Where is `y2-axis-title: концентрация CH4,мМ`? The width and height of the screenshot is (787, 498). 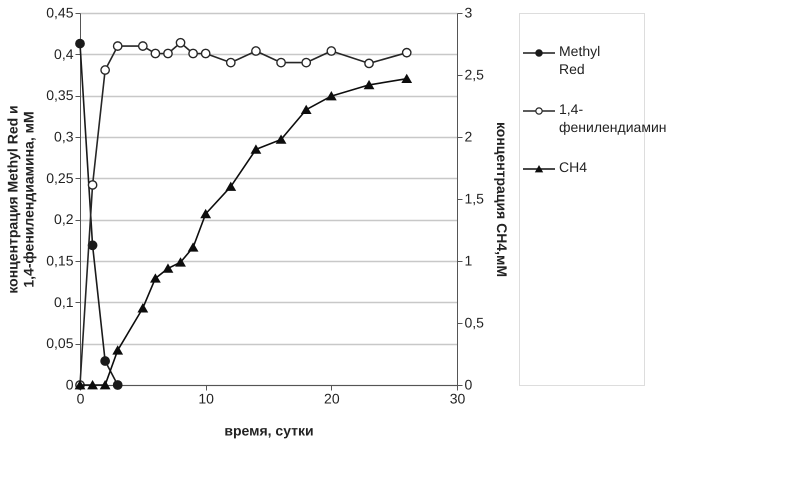 y2-axis-title: концентрация CH4,мМ is located at coordinates (502, 200).